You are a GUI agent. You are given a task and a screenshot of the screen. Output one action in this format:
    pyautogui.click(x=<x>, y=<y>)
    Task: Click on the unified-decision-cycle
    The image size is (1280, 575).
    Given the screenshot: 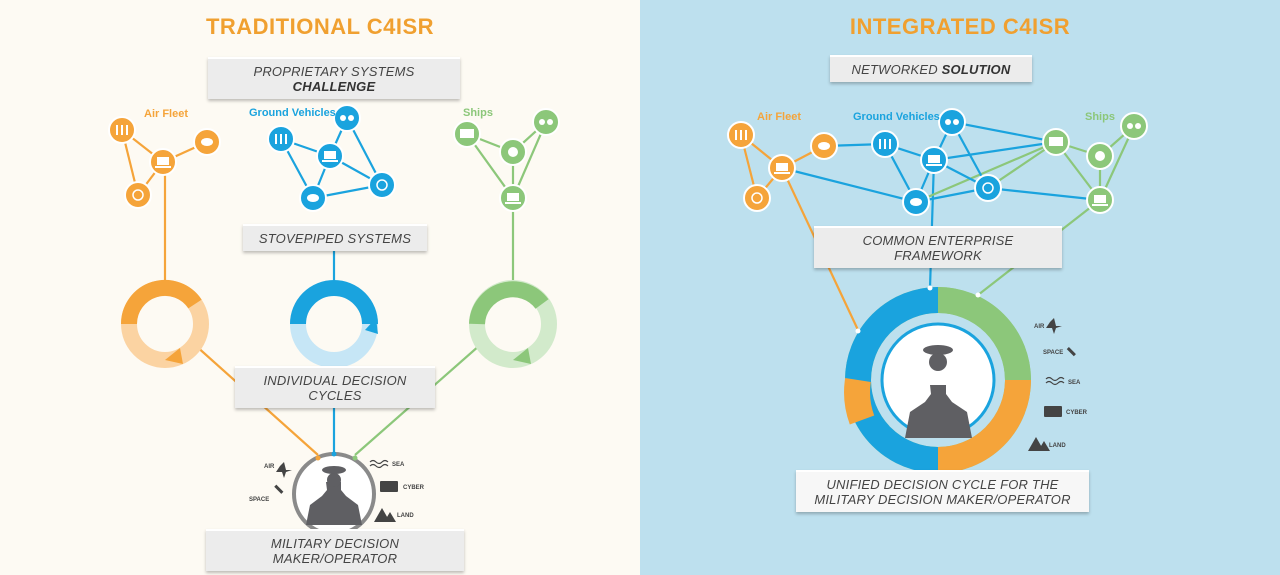 What is the action you would take?
    pyautogui.click(x=937, y=379)
    